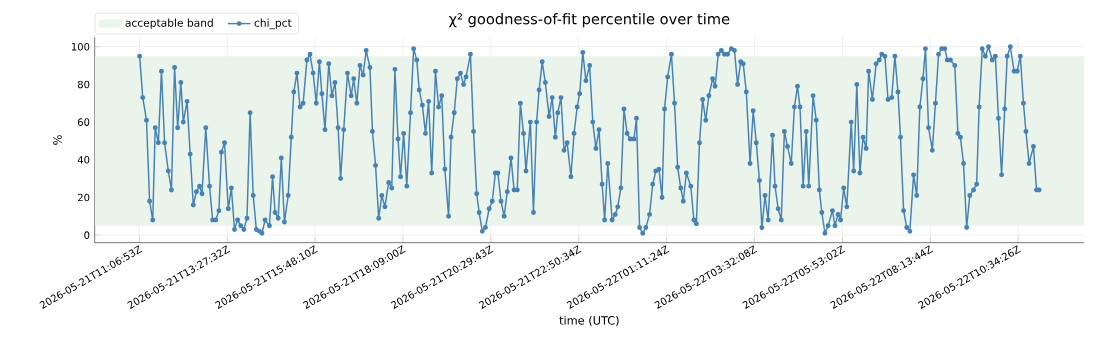  What do you see at coordinates (83, 84) in the screenshot?
I see `y-tick-label: 80` at bounding box center [83, 84].